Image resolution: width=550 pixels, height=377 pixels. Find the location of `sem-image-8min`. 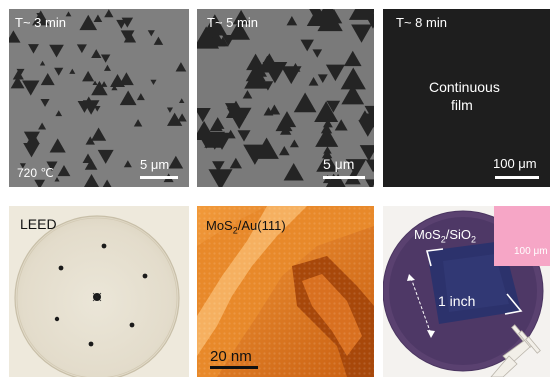

sem-image-8min is located at coordinates (466, 98).